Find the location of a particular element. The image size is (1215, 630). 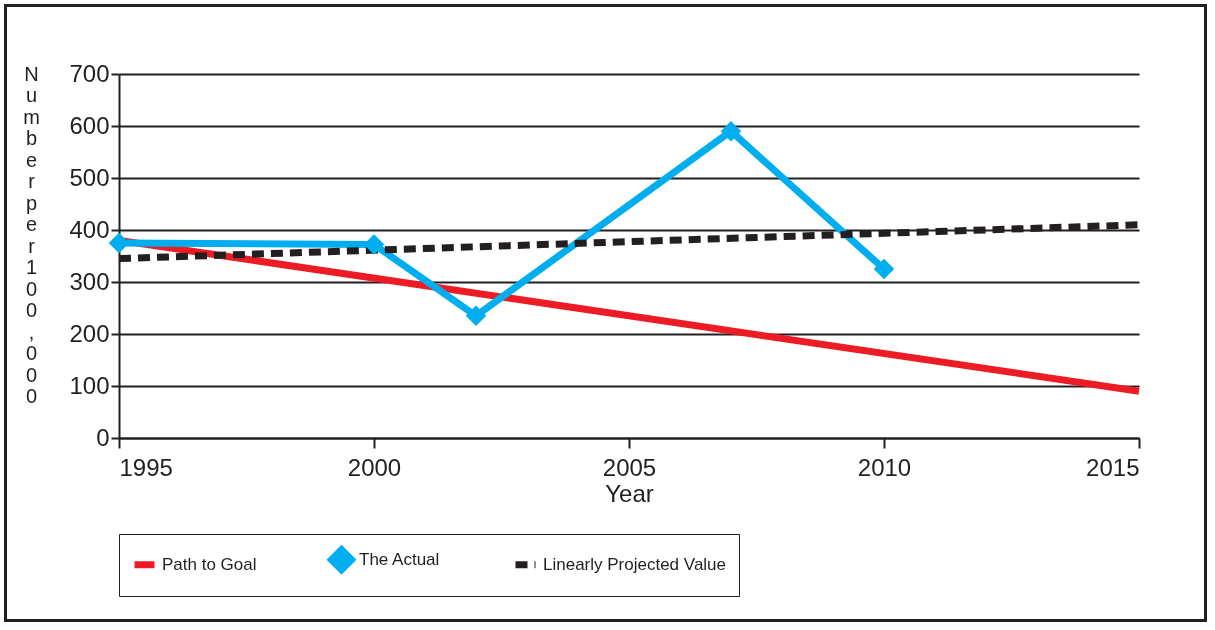

x-tick-label: 2010 is located at coordinates (884, 467).